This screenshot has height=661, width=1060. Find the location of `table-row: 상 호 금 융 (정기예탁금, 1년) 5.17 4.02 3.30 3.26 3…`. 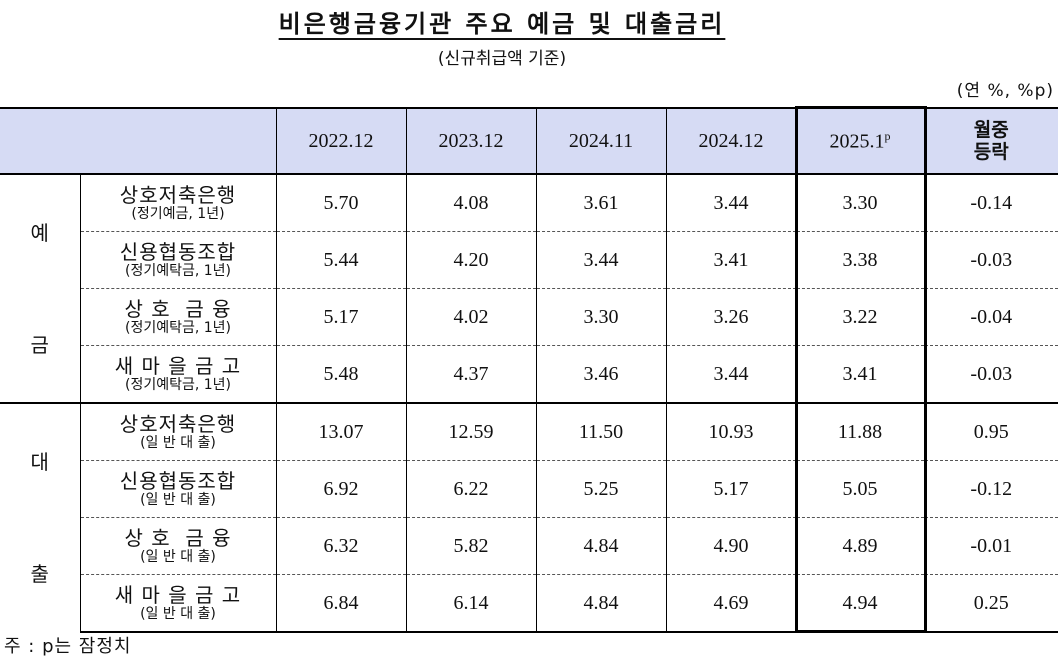

table-row: 상 호 금 융 (정기예탁금, 1년) 5.17 4.02 3.30 3.26 3… is located at coordinates (529, 317).